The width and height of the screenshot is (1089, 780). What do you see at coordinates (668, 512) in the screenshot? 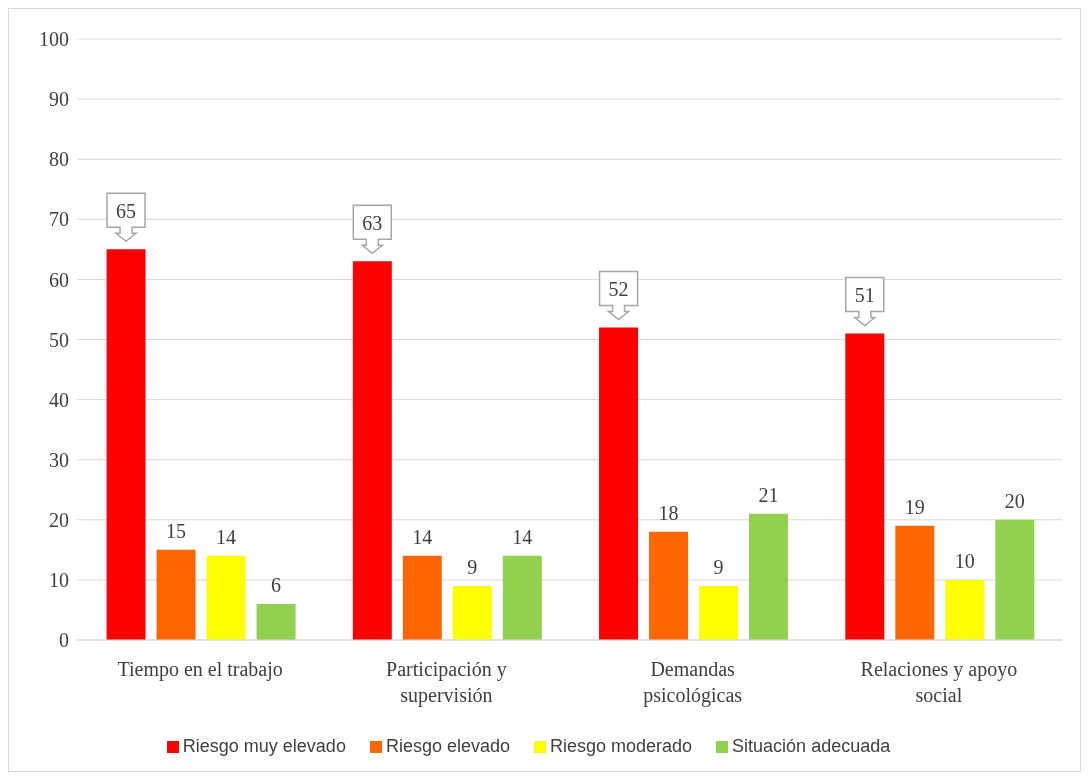
I see `data-label: 18` at bounding box center [668, 512].